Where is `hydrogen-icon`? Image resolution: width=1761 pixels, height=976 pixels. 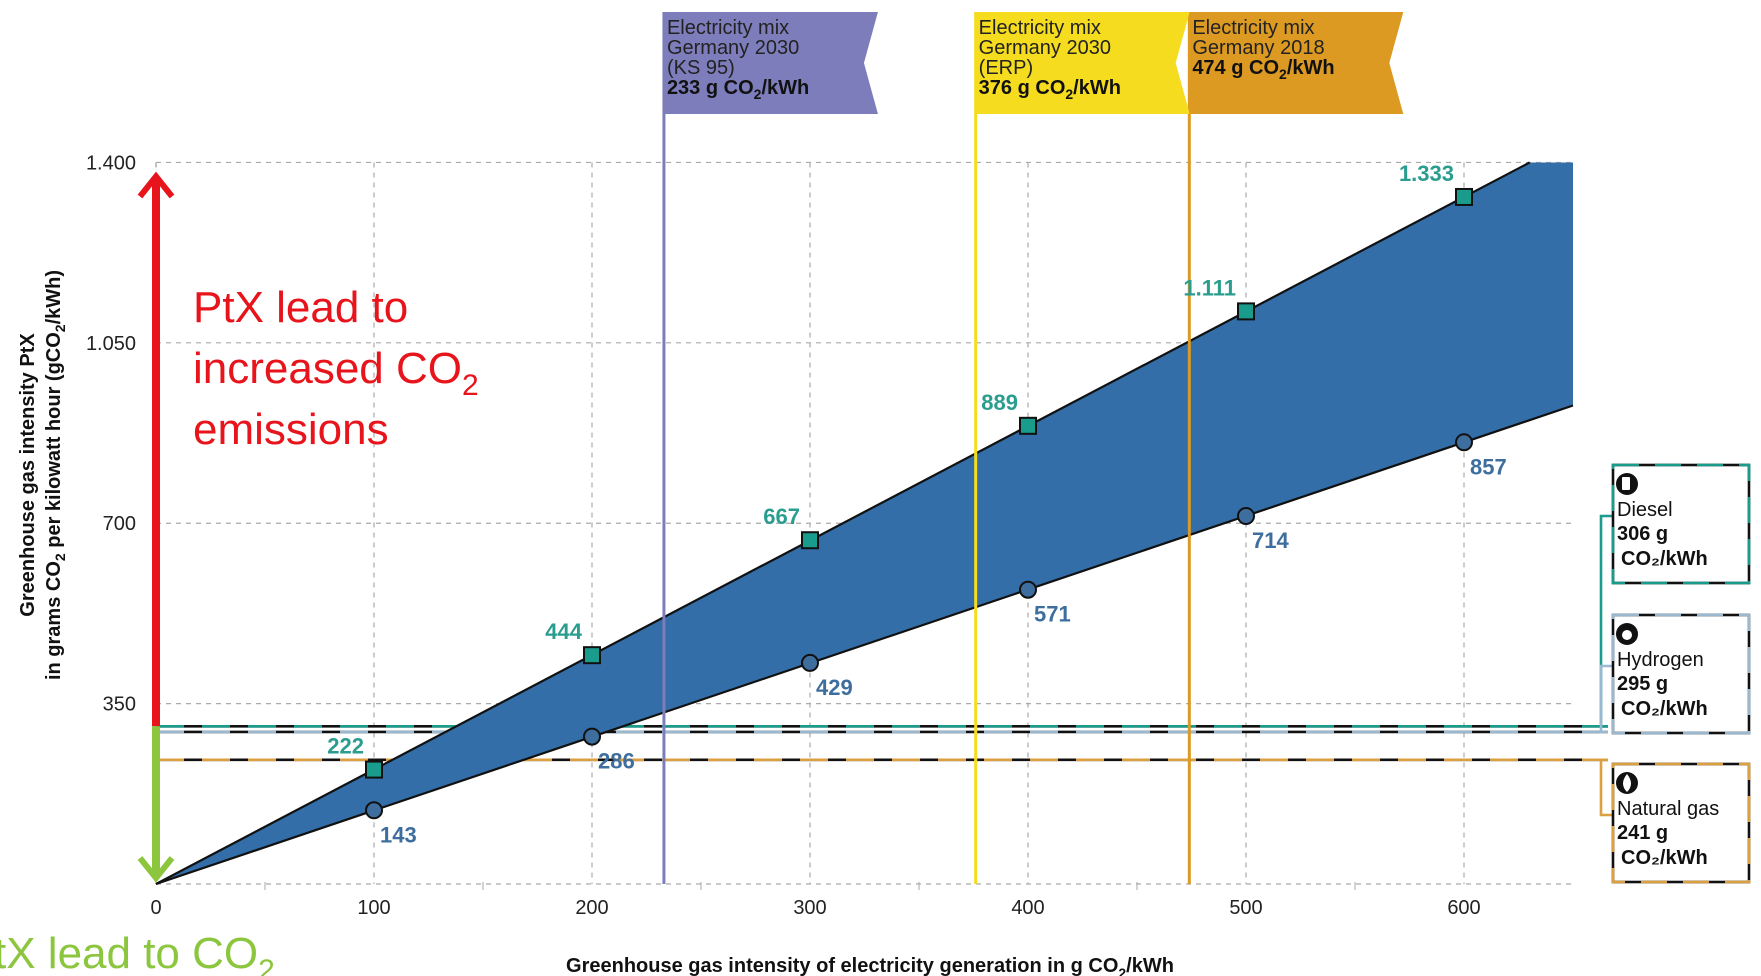 hydrogen-icon is located at coordinates (1627, 634).